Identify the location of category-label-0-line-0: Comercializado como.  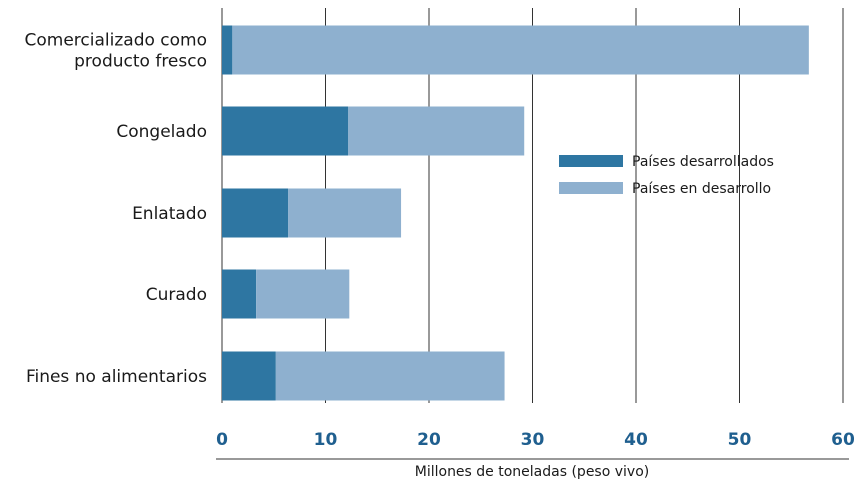
(116, 41).